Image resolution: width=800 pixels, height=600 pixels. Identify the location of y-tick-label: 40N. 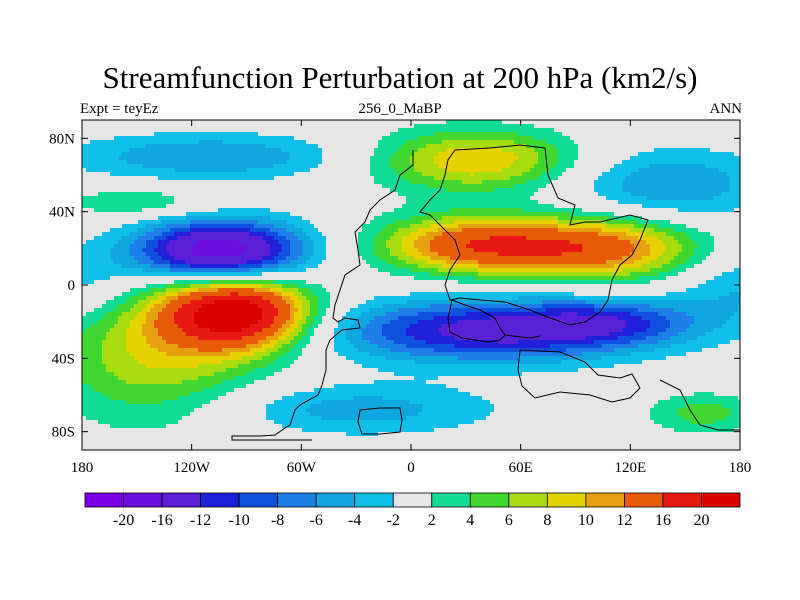
(62, 213).